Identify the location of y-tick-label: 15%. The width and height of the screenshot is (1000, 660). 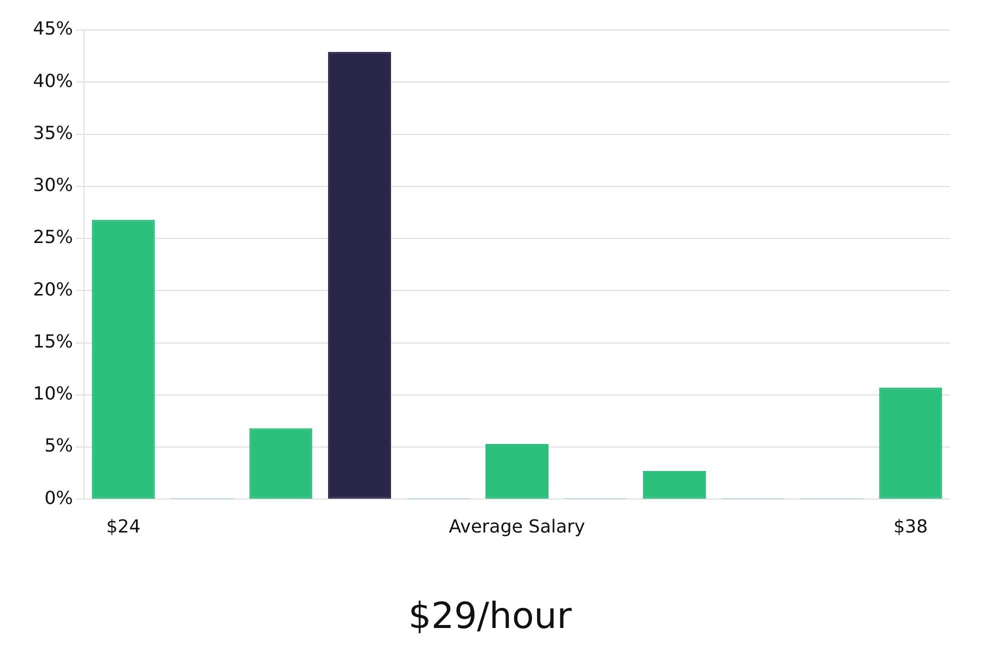
(53, 341).